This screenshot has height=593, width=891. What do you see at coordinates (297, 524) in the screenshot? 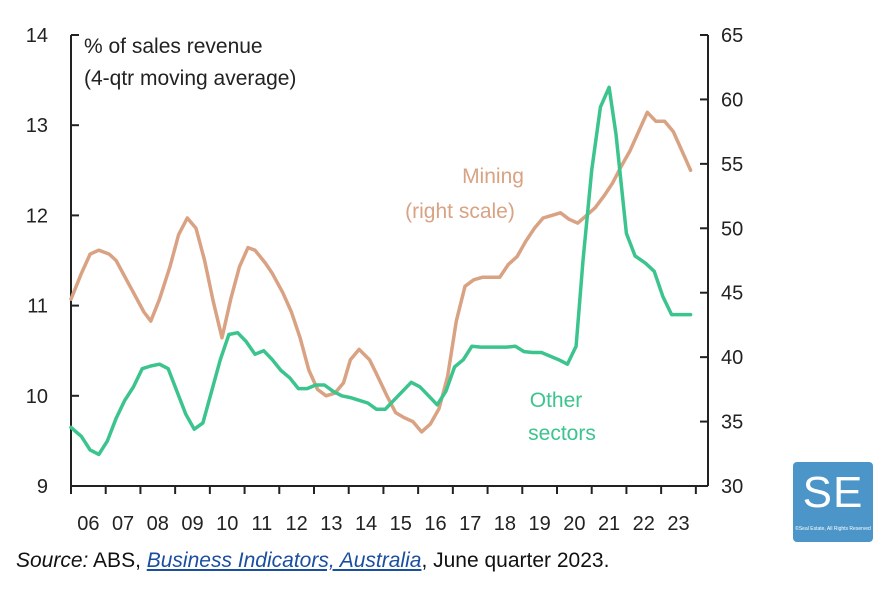
I see `x-axis-tick-label: 12` at bounding box center [297, 524].